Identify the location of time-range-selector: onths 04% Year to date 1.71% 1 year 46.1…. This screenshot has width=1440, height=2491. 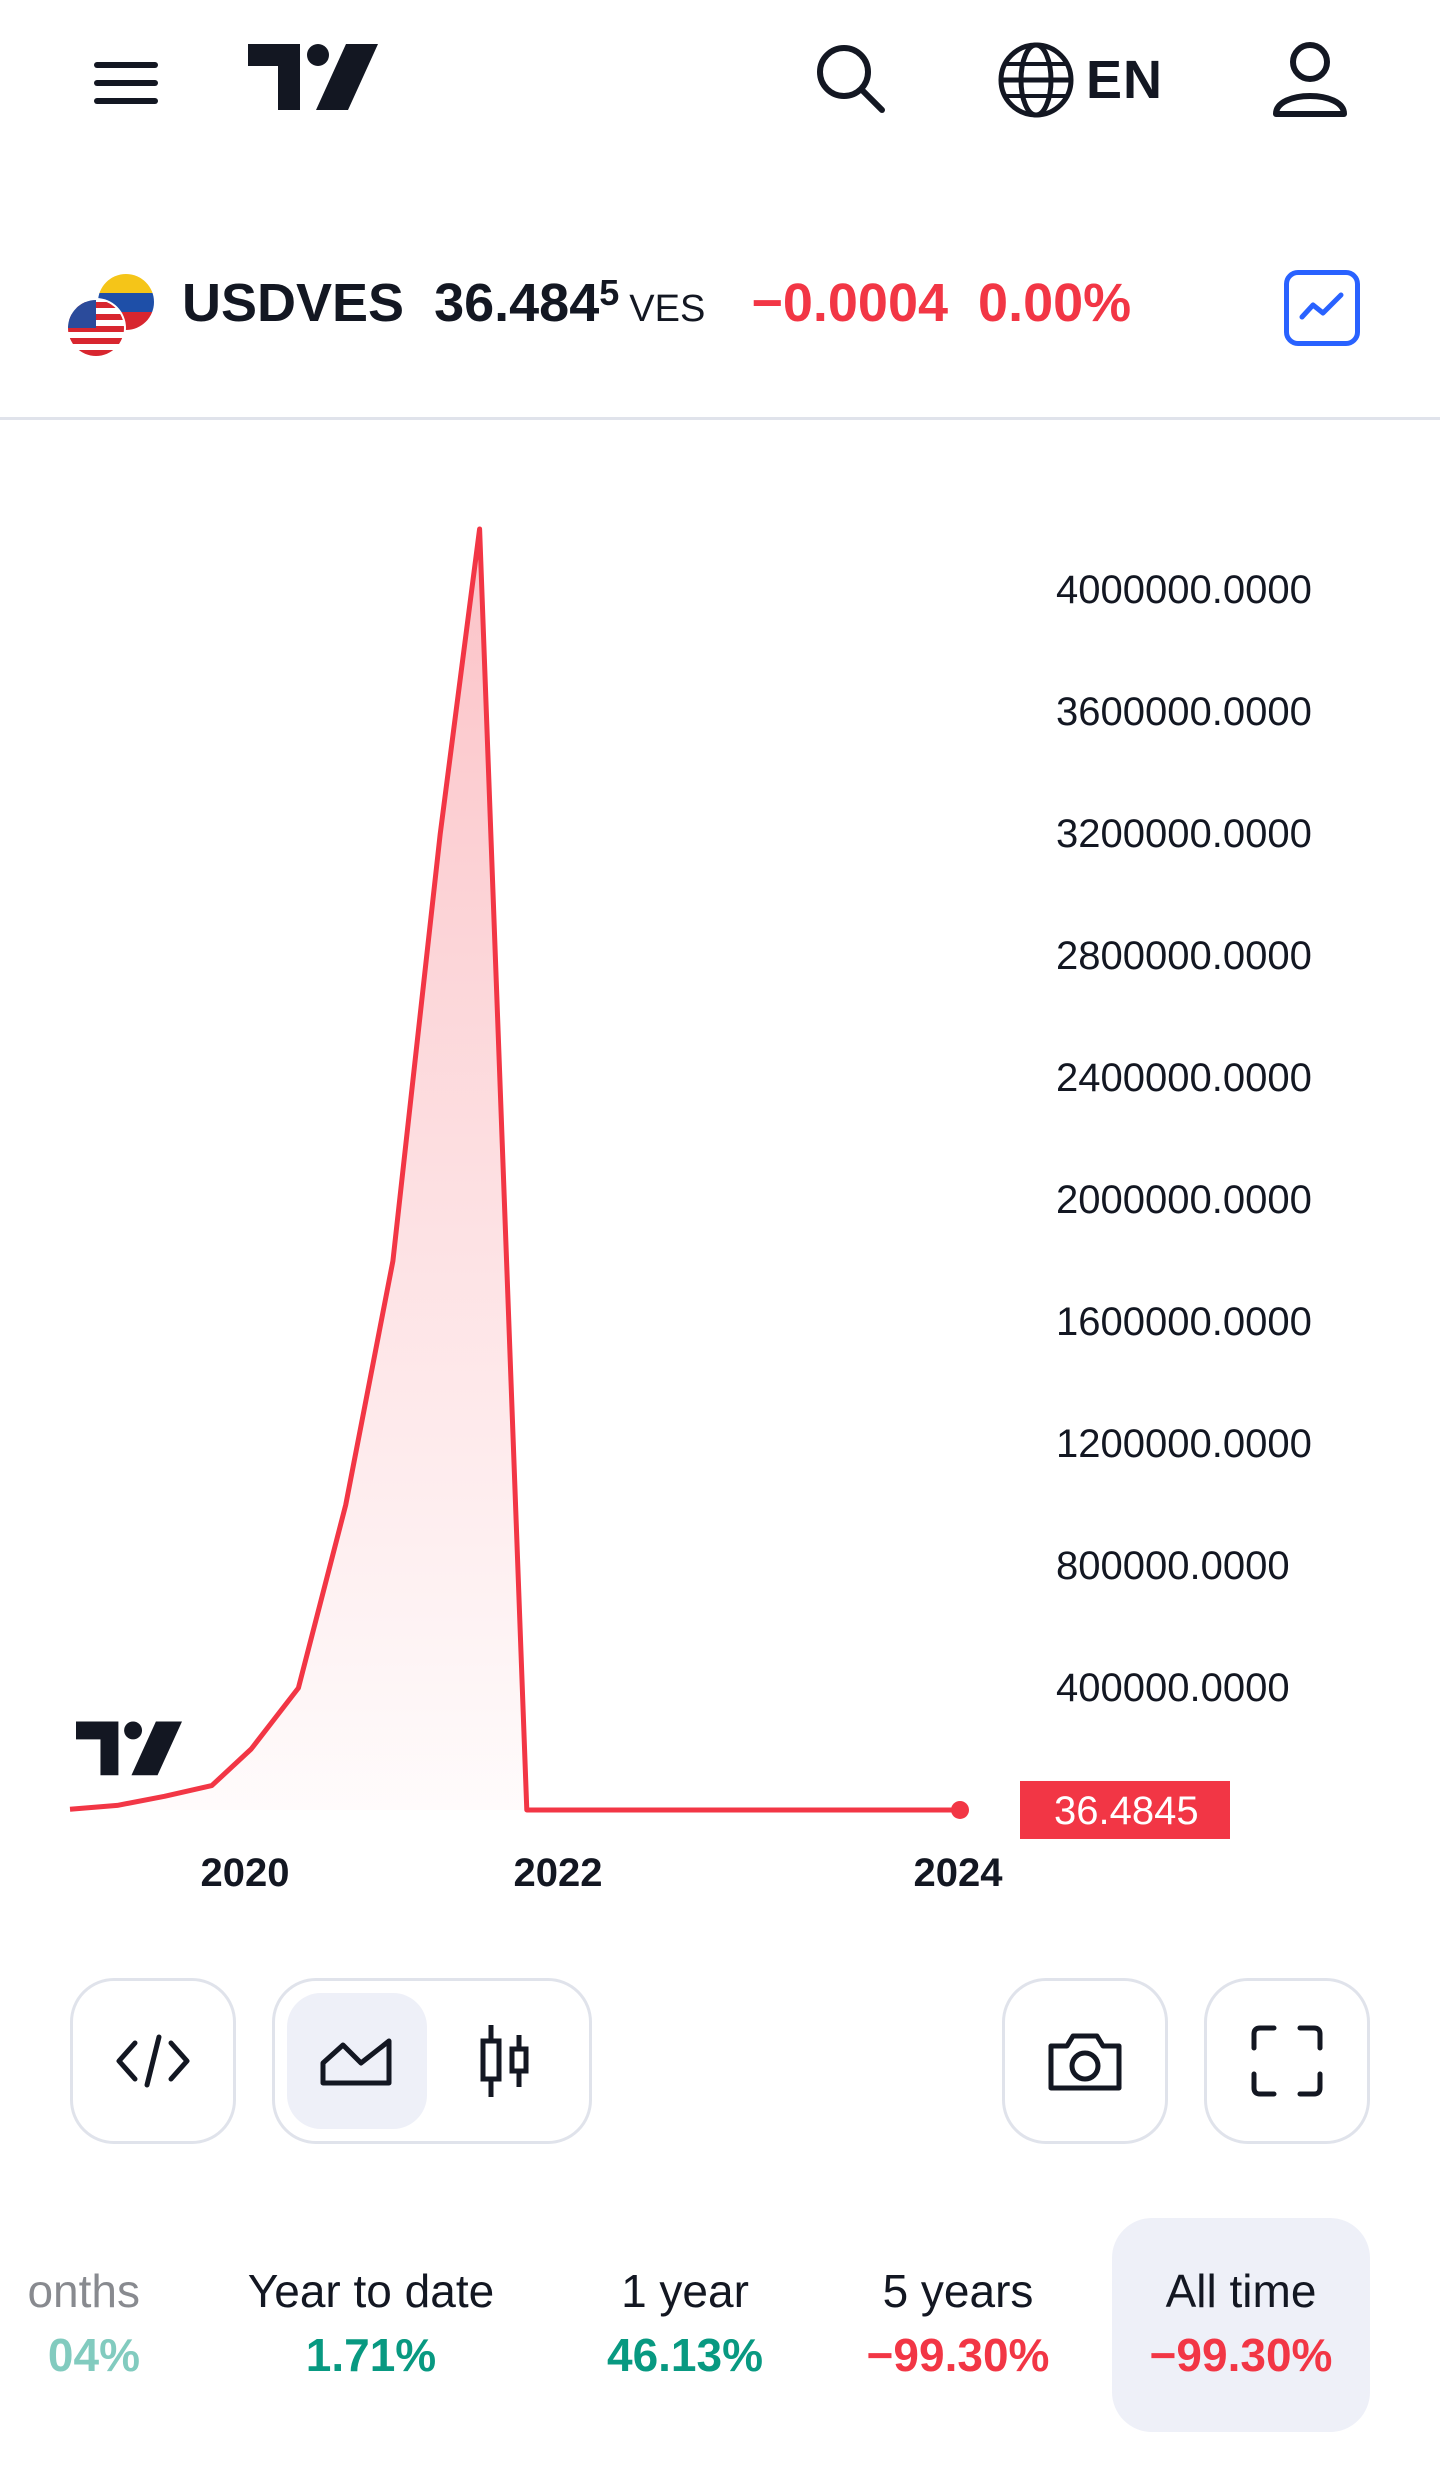
(720, 2328).